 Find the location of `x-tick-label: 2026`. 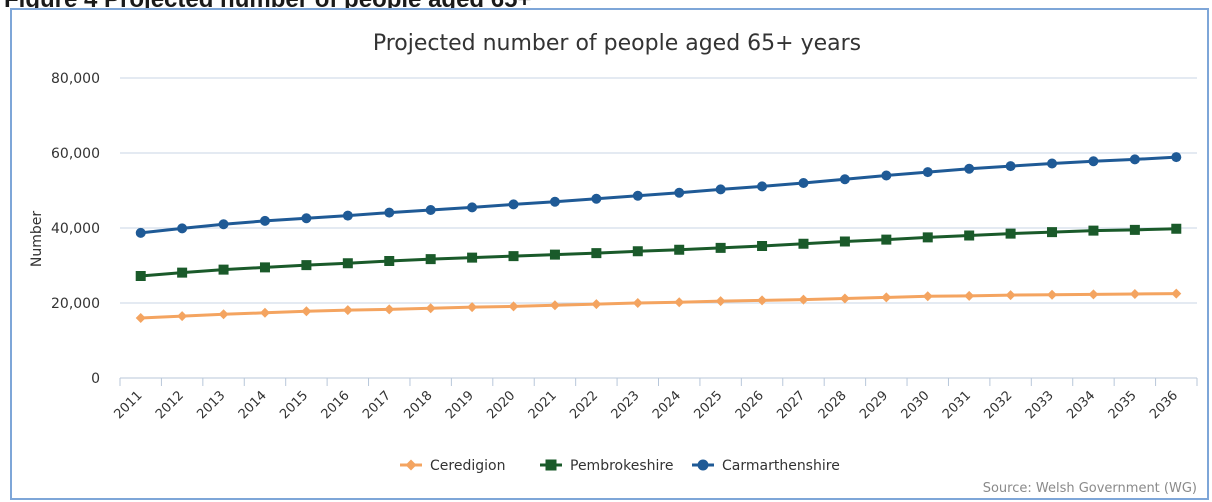

x-tick-label: 2026 is located at coordinates (750, 405).